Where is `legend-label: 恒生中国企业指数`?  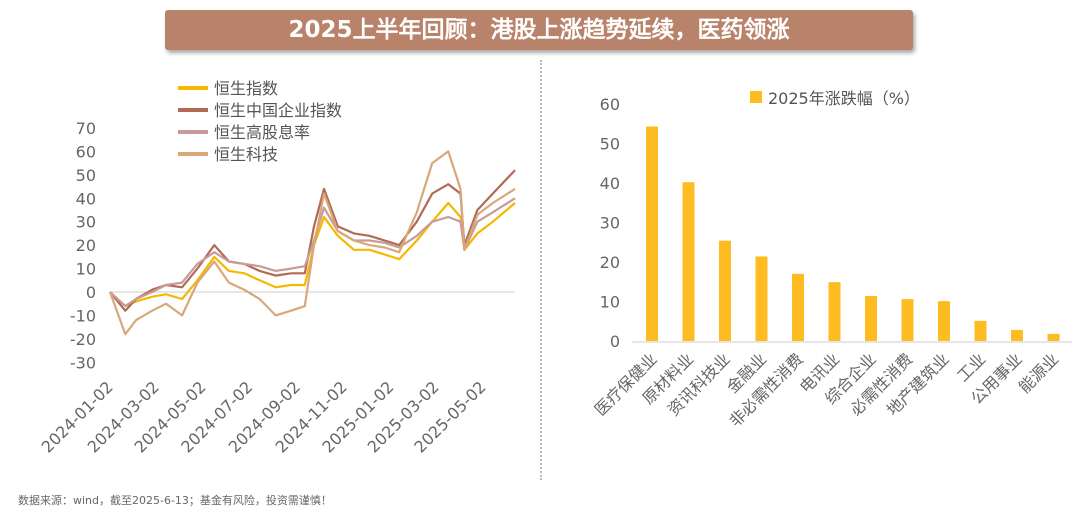
legend-label: 恒生中国企业指数 is located at coordinates (278, 110).